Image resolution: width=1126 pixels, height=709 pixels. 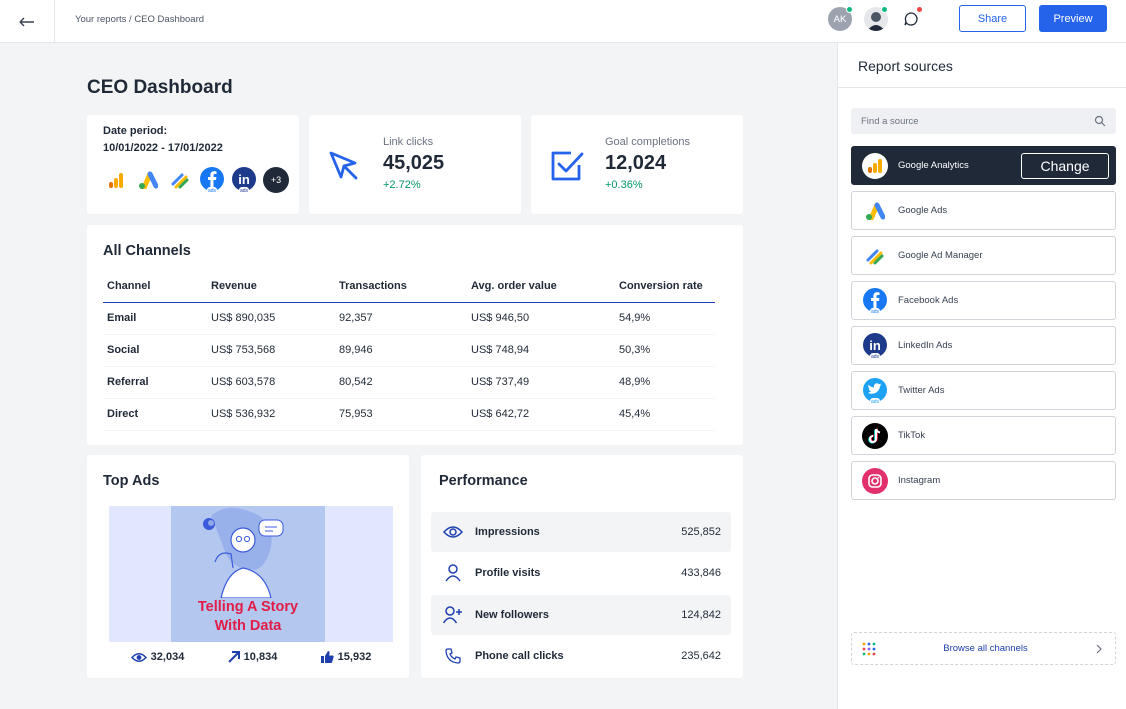 I want to click on top-ads-card: Top Ads Telling A Story With Data 32,, so click(x=248, y=566).